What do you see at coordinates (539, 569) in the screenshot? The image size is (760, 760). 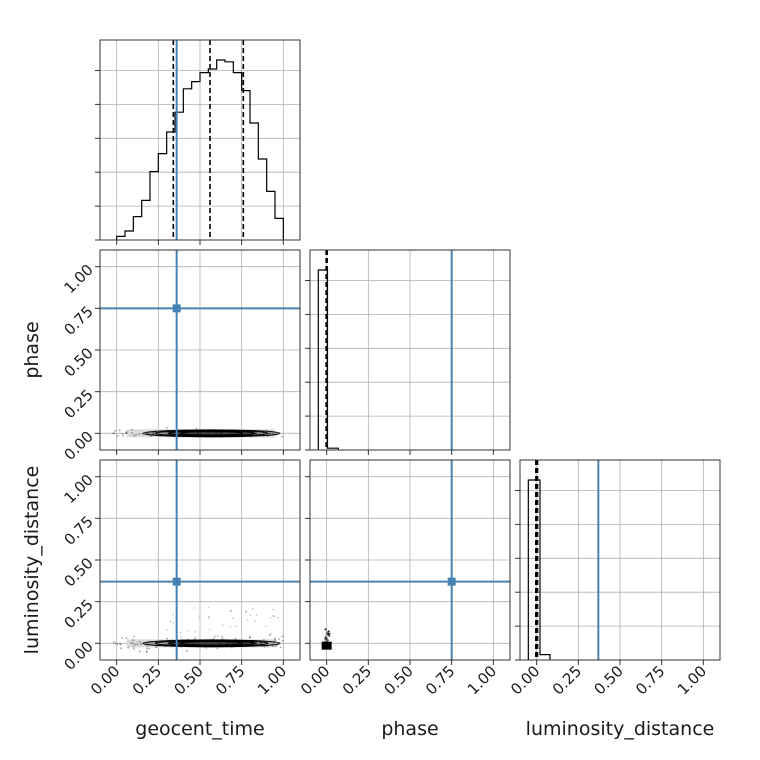 I see `hist-luminosity-distance-steps` at bounding box center [539, 569].